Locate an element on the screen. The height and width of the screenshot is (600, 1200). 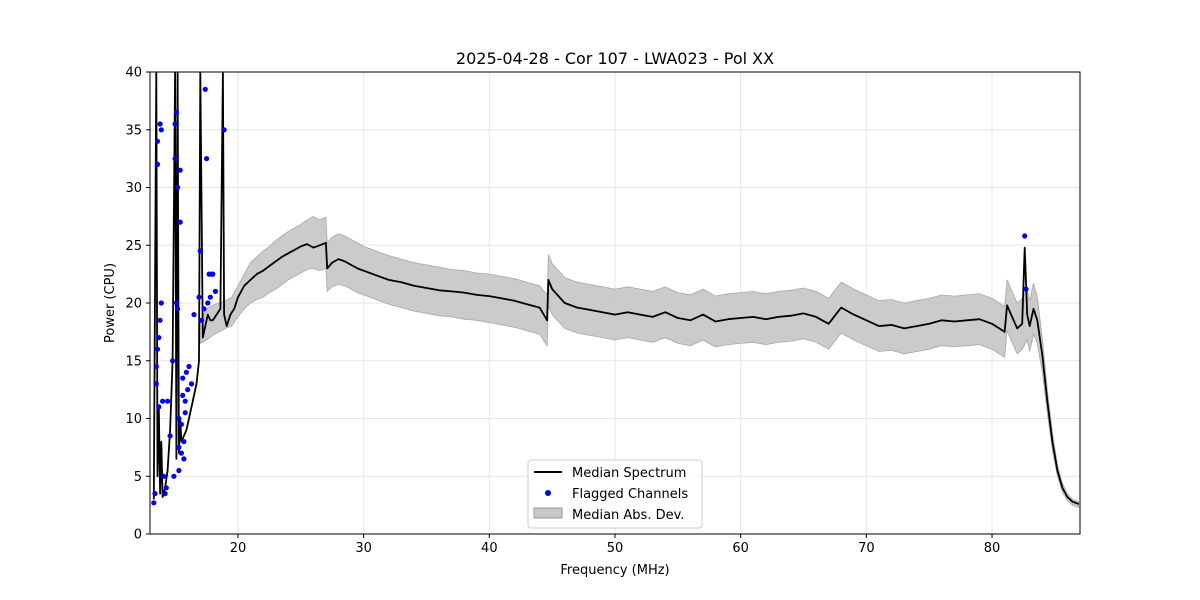
x-tick-label: 40 is located at coordinates (489, 548).